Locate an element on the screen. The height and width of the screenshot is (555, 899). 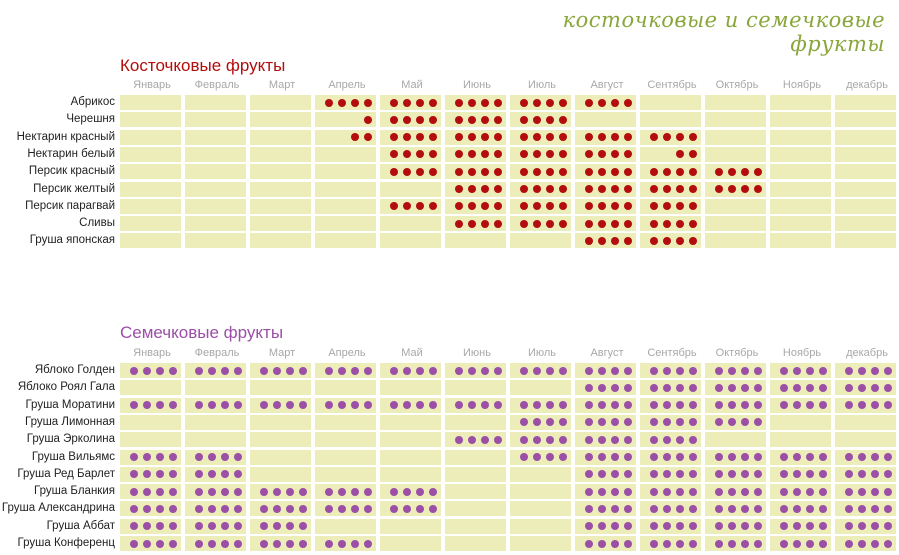
banner-title: косточковые и семечковые фрукты is located at coordinates (723, 32).